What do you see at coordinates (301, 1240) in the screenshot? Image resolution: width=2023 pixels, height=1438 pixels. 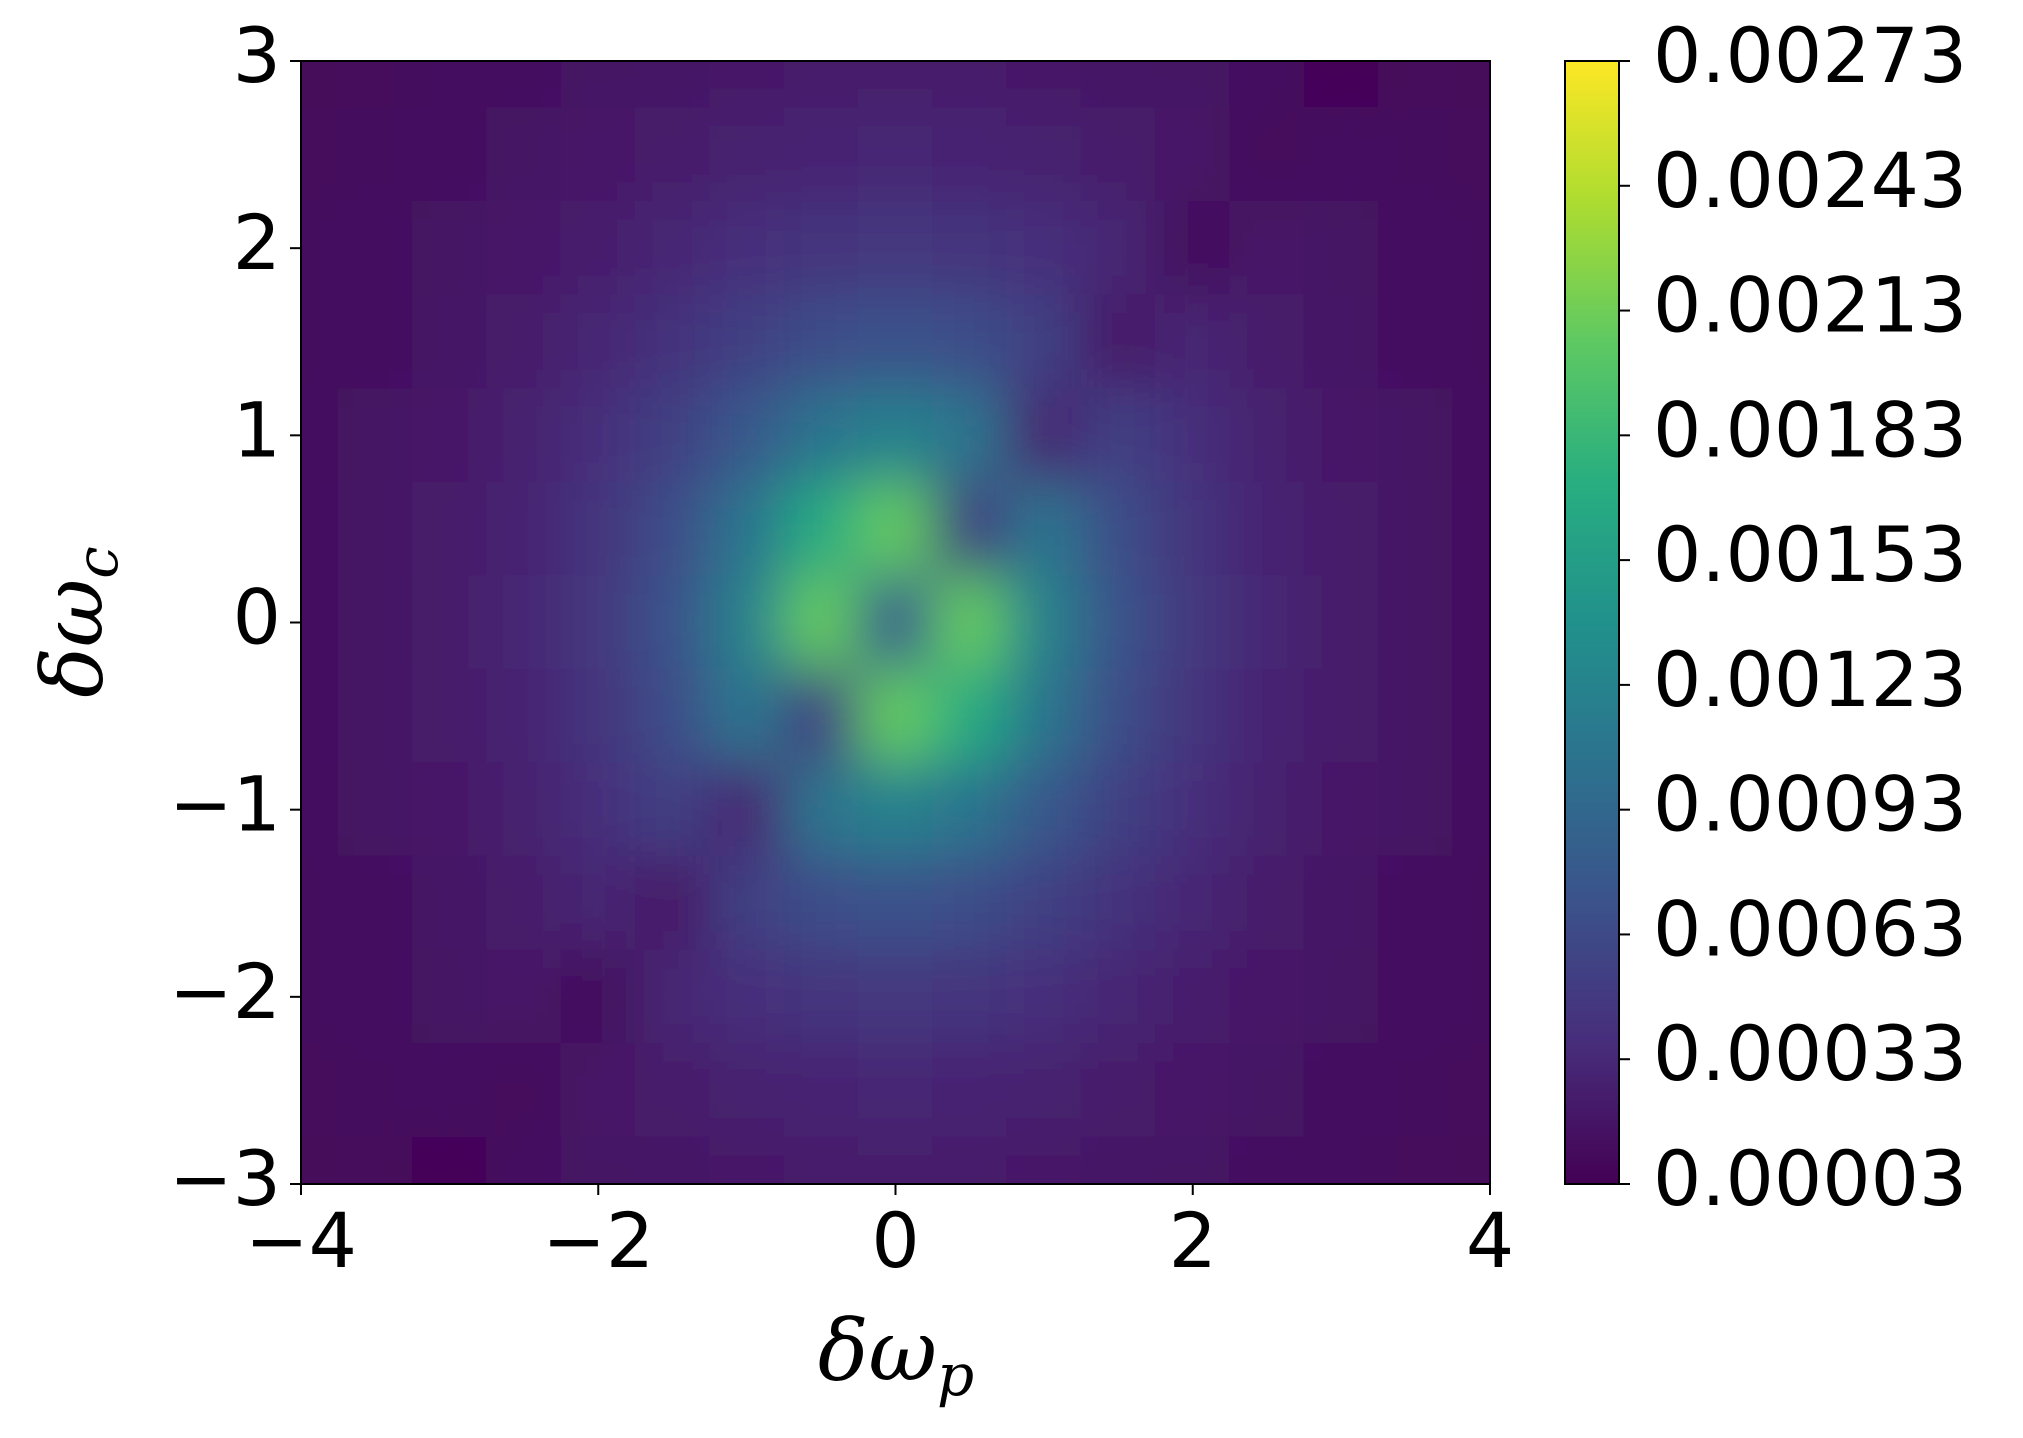 I see `x-tick-label: −4` at bounding box center [301, 1240].